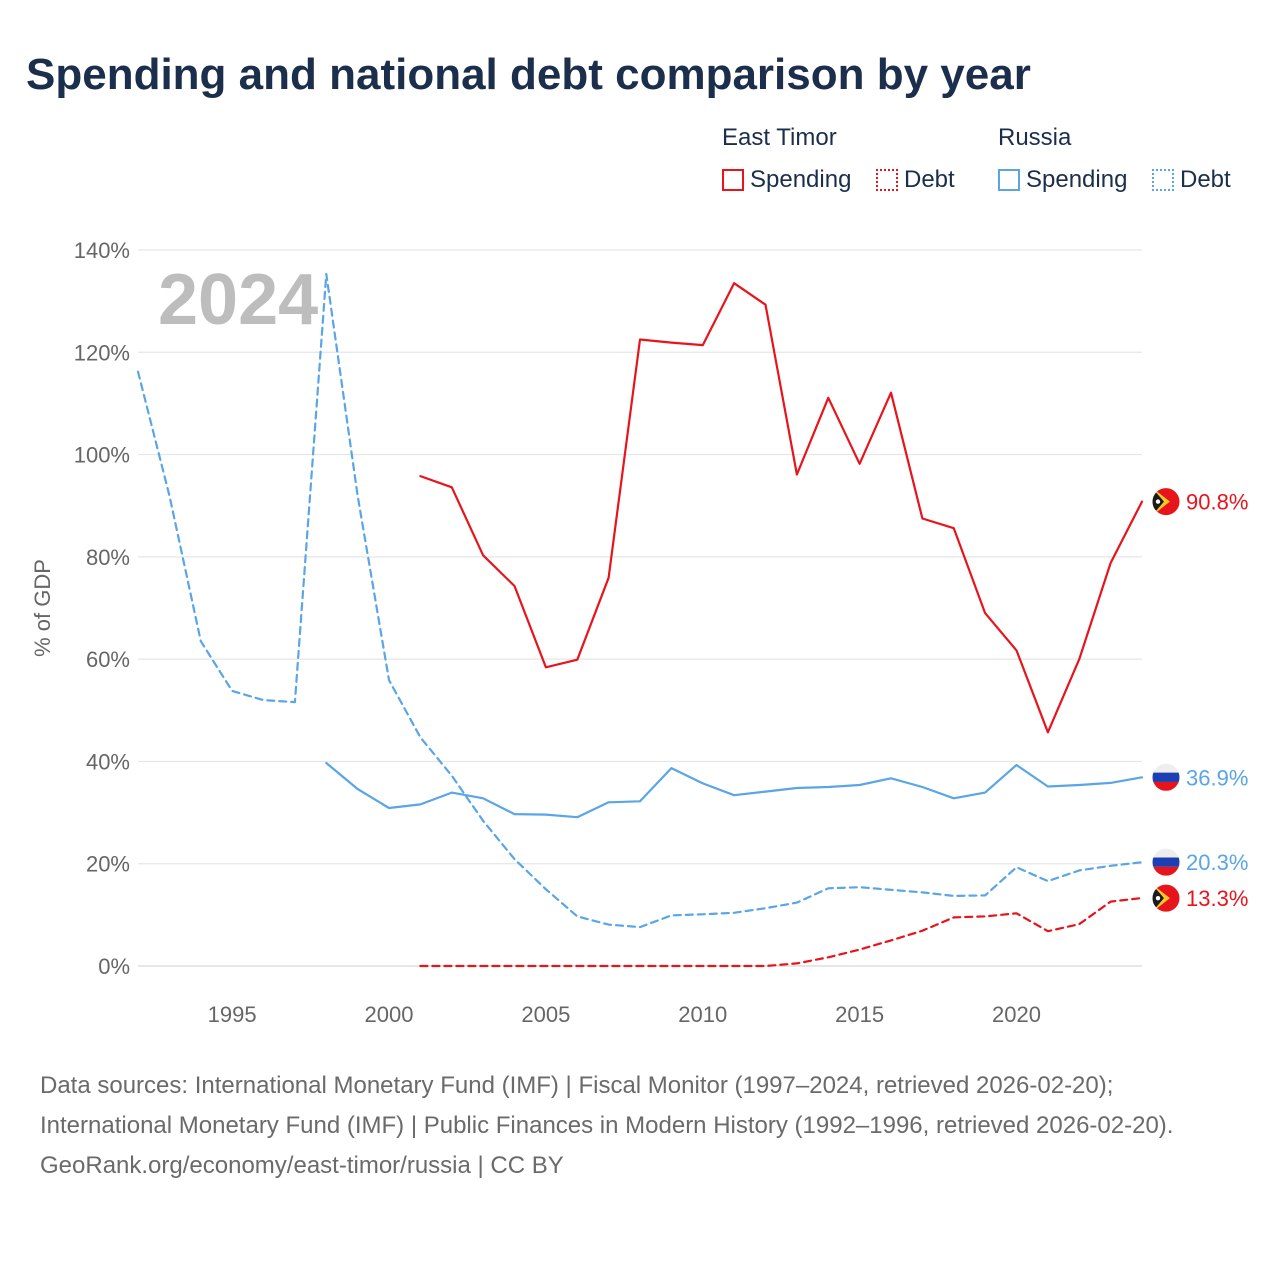 The width and height of the screenshot is (1280, 1280). What do you see at coordinates (1016, 1014) in the screenshot?
I see `x-tick-label: 2020` at bounding box center [1016, 1014].